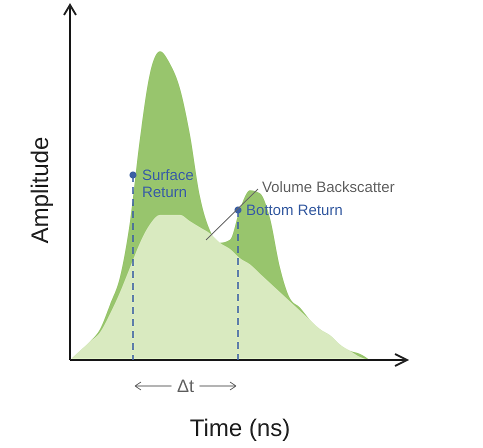  I want to click on text: Δt, so click(185, 386).